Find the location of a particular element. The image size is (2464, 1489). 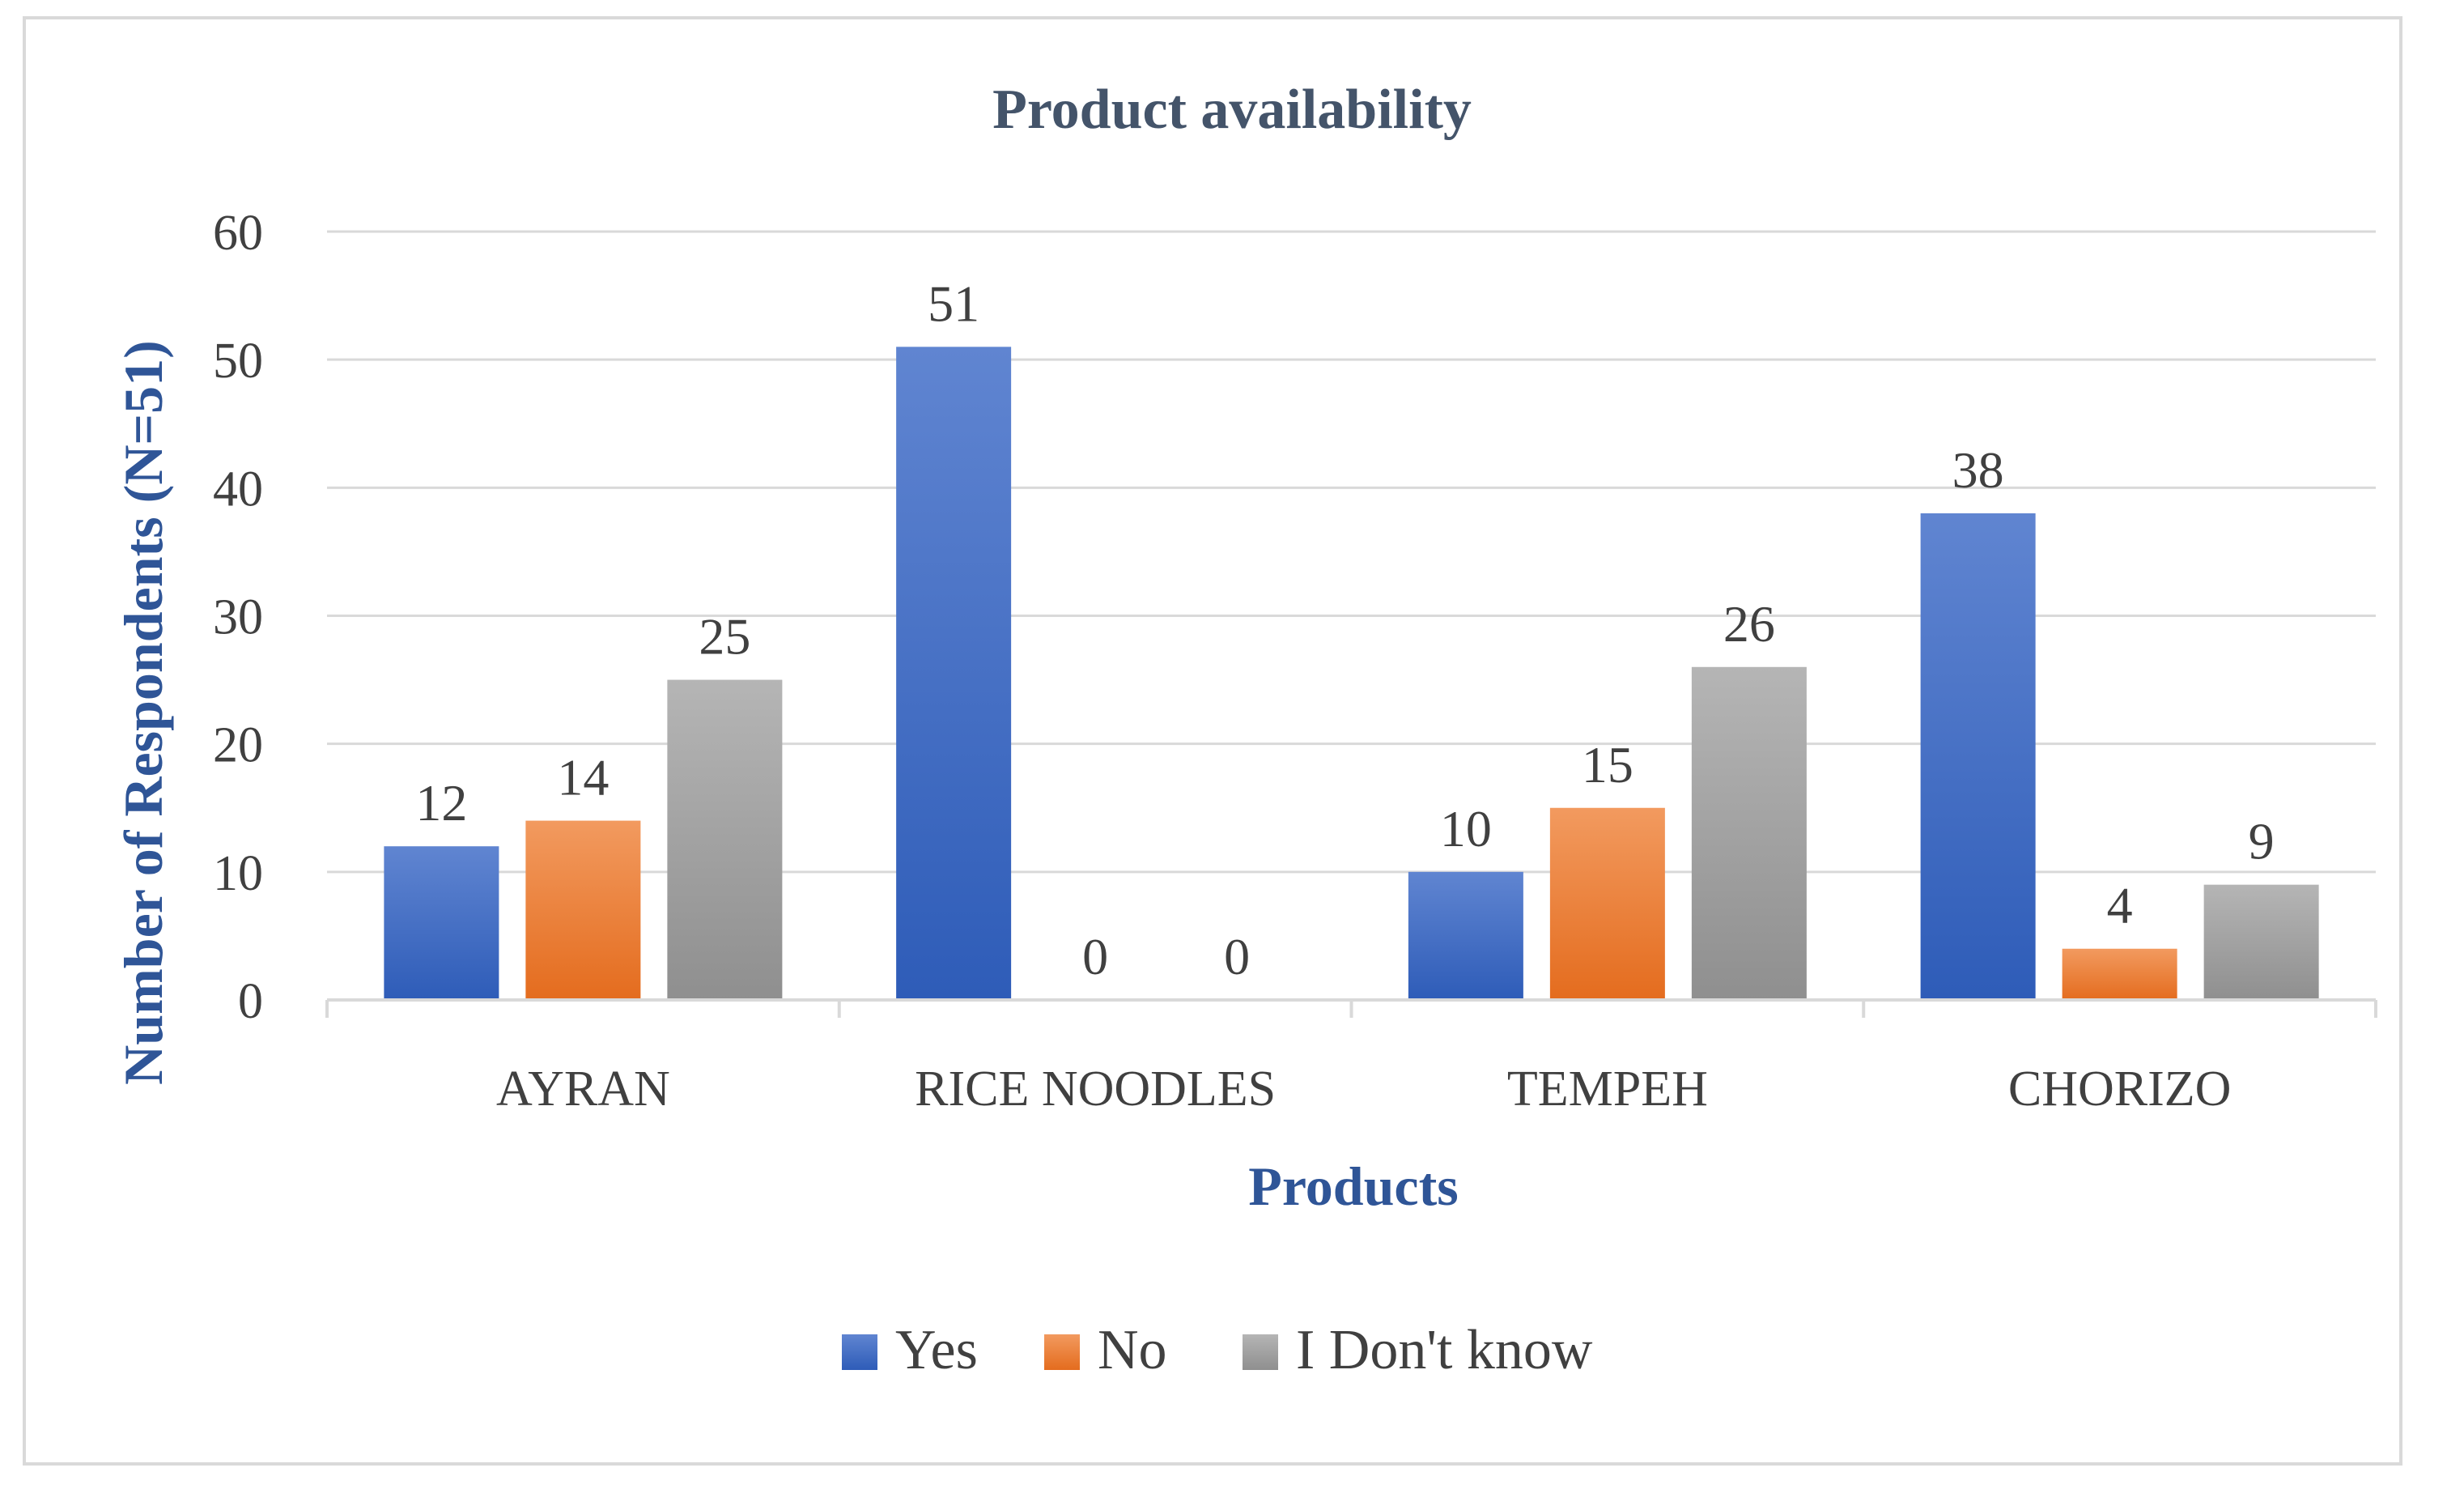

bar-no-chorizo is located at coordinates (2120, 974).